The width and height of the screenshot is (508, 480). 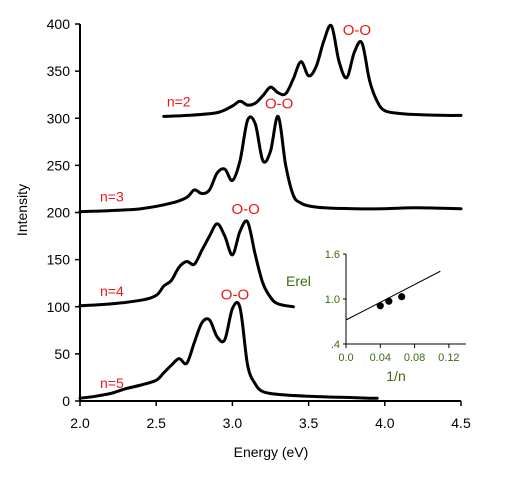 I want to click on y-tick-label: 250, so click(x=59, y=165).